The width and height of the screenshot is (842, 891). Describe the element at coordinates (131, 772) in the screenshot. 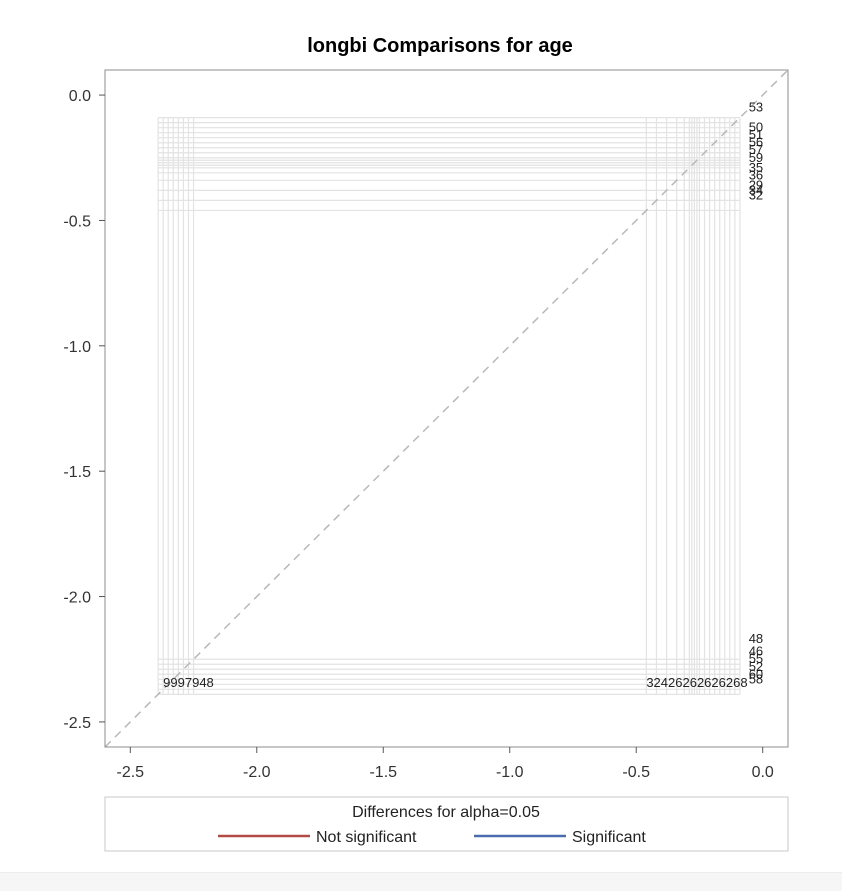

I see `x-tick-label: -2.5` at that location.